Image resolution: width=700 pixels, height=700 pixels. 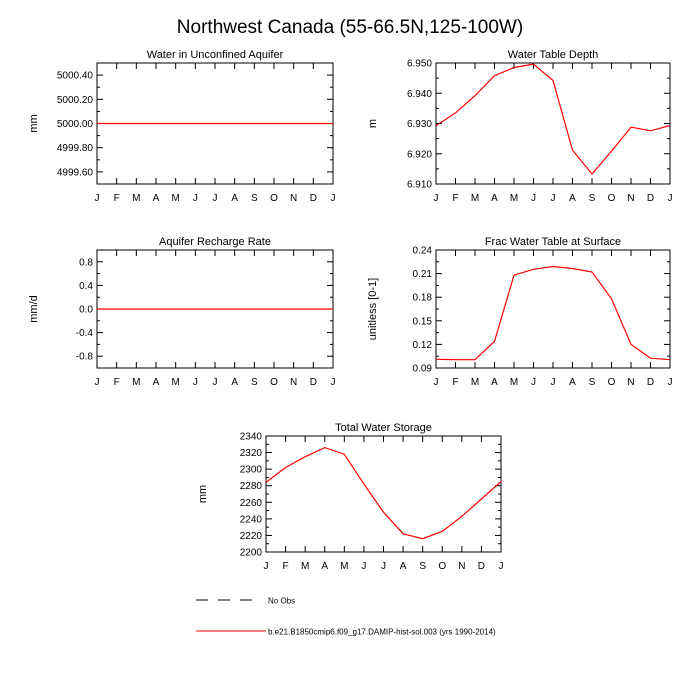 I want to click on panel-title: Aquifer Recharge Rate, so click(x=215, y=242).